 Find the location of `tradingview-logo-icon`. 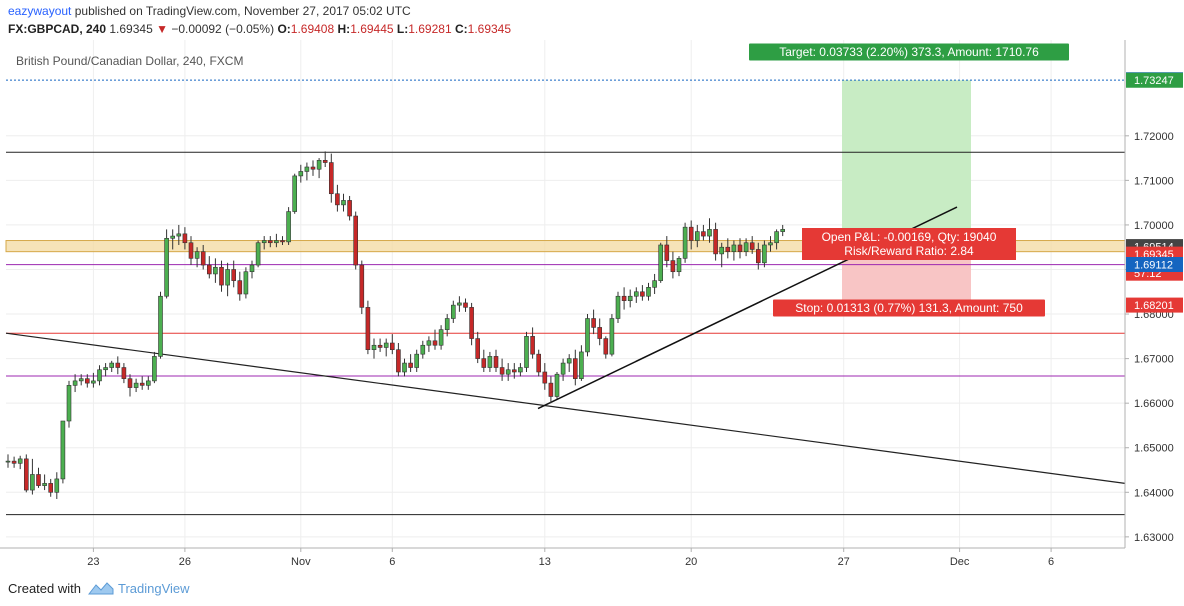

tradingview-logo-icon is located at coordinates (101, 588).